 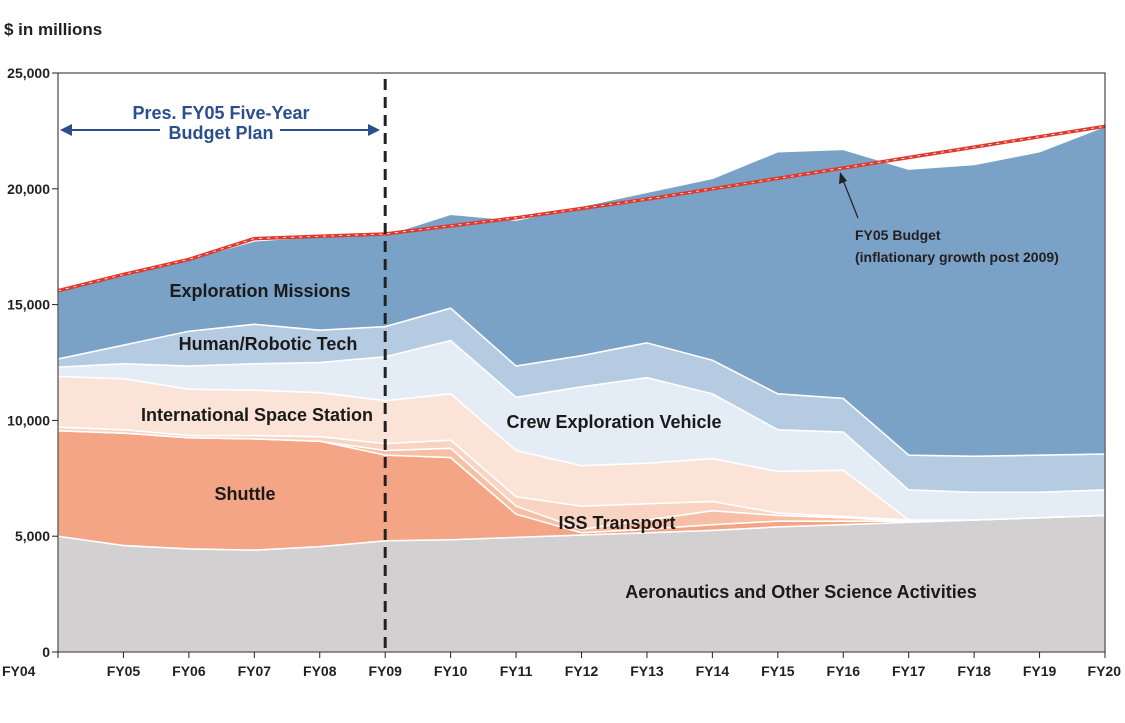 What do you see at coordinates (909, 671) in the screenshot?
I see `x-tick-label: FY17` at bounding box center [909, 671].